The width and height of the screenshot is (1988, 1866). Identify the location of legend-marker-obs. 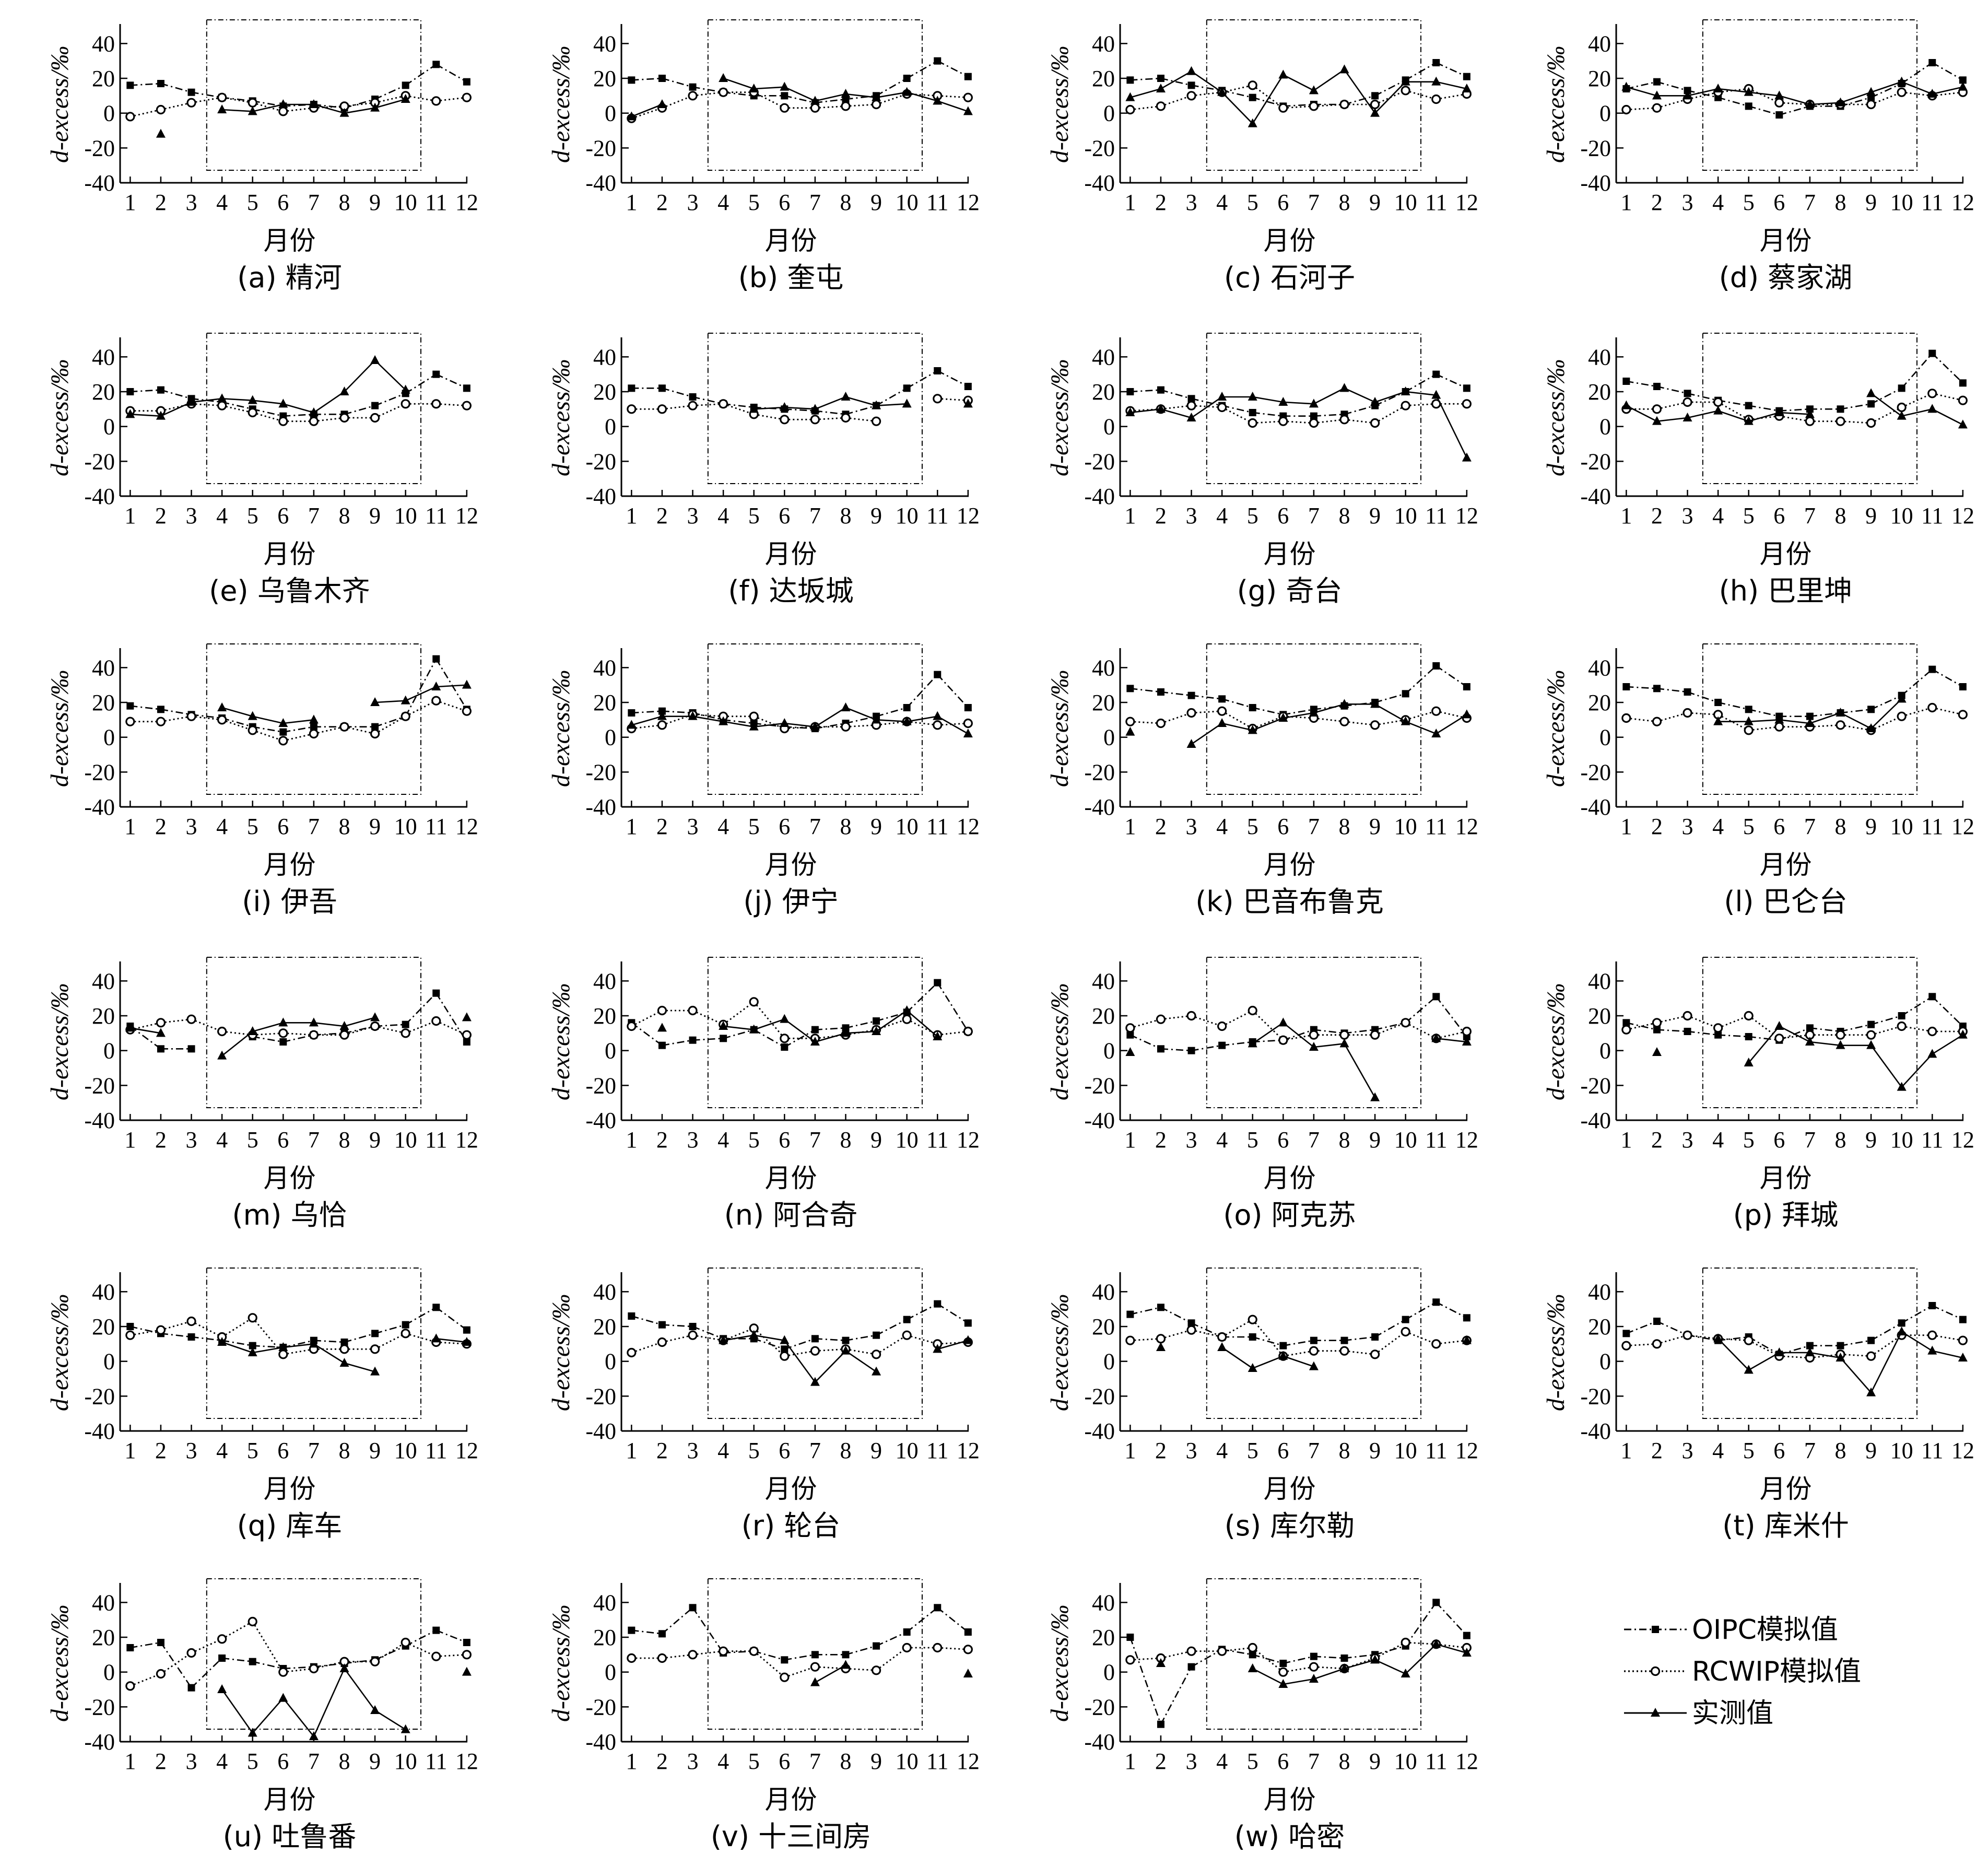
(1655, 1712).